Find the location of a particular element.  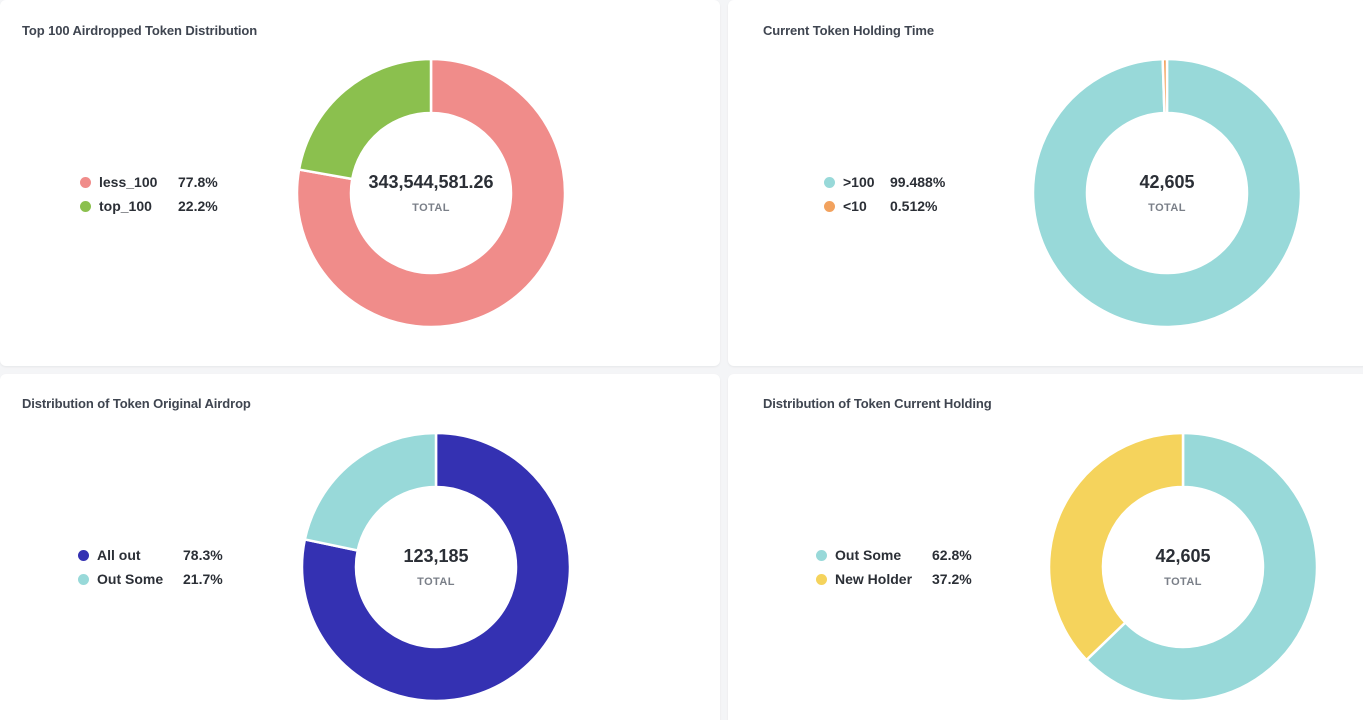

legend-item: top_100 22.2% is located at coordinates (149, 206).